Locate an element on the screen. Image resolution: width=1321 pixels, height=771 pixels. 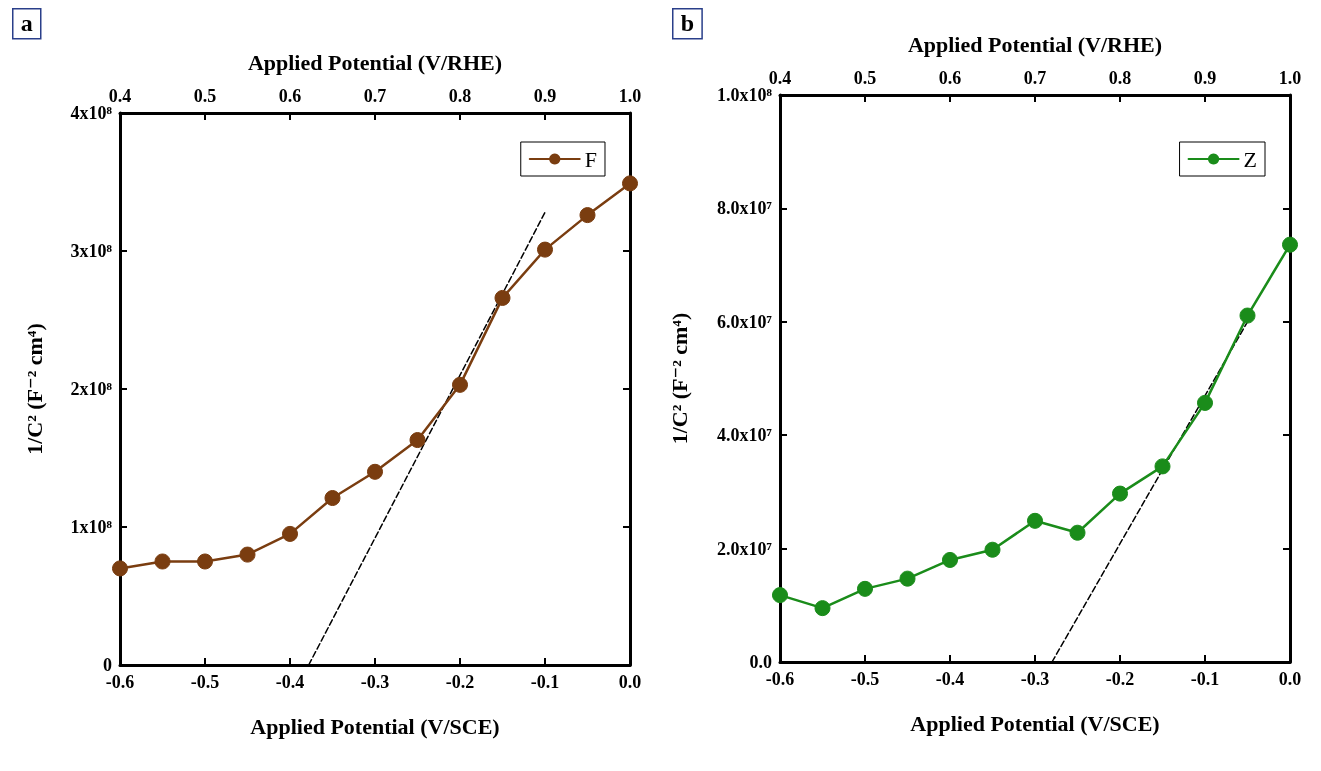
legend-label: Z is located at coordinates (1250, 159).